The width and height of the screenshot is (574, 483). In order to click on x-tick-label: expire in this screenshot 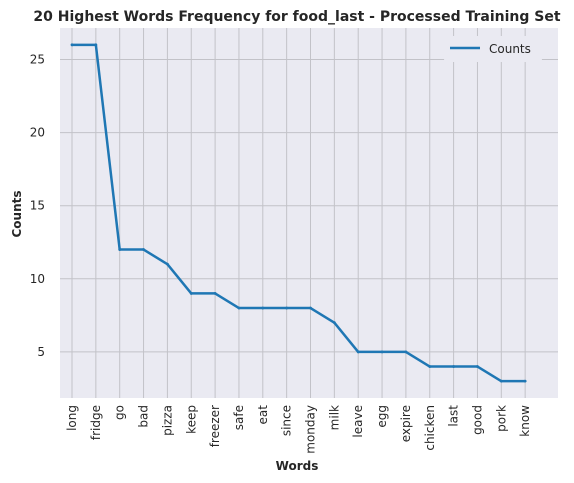, I will do `click(406, 423)`.